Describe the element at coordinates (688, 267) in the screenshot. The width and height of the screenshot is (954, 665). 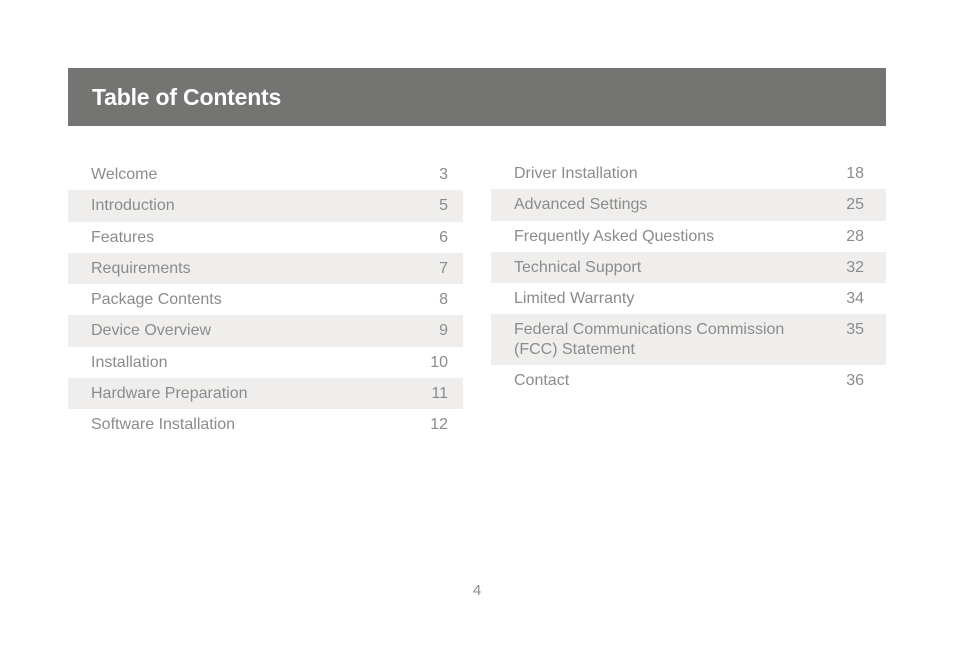
I see `toc-entry: Technical Support 32` at that location.